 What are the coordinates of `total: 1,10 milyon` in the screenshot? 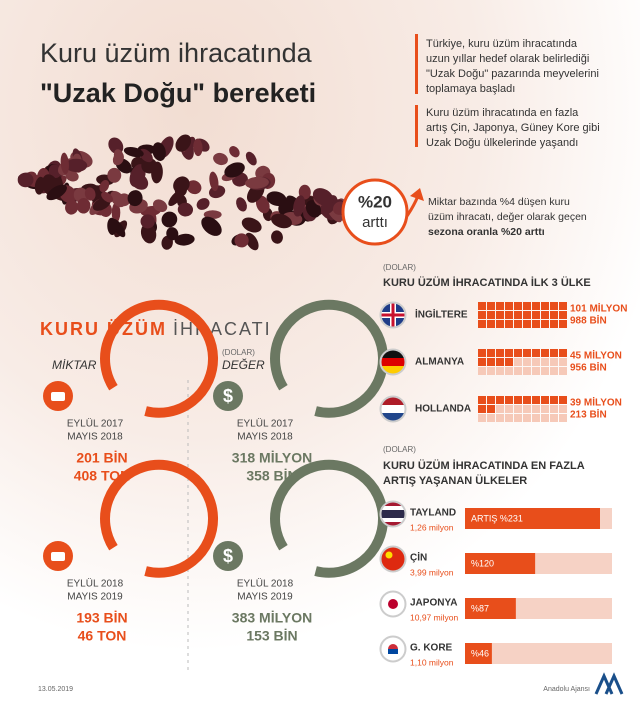 It's located at (432, 662).